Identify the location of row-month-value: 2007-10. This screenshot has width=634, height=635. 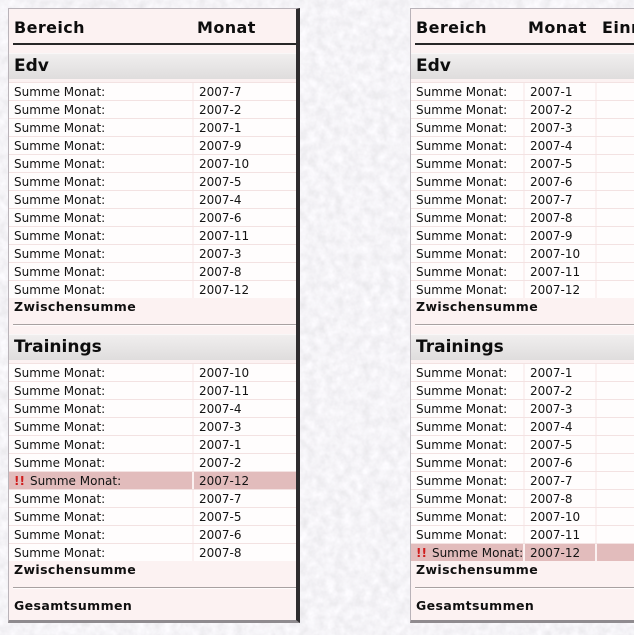
(559, 253).